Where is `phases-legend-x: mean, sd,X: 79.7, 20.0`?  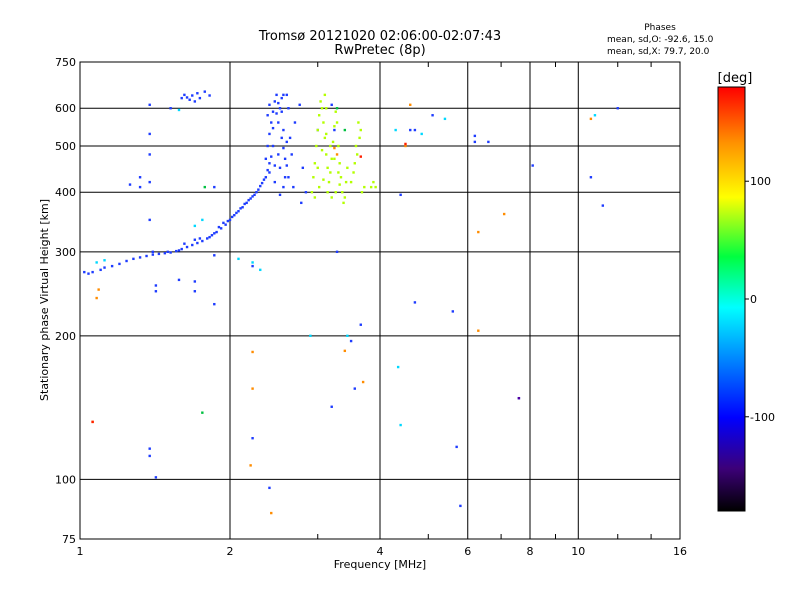
phases-legend-x: mean, sd,X: 79.7, 20.0 is located at coordinates (658, 52).